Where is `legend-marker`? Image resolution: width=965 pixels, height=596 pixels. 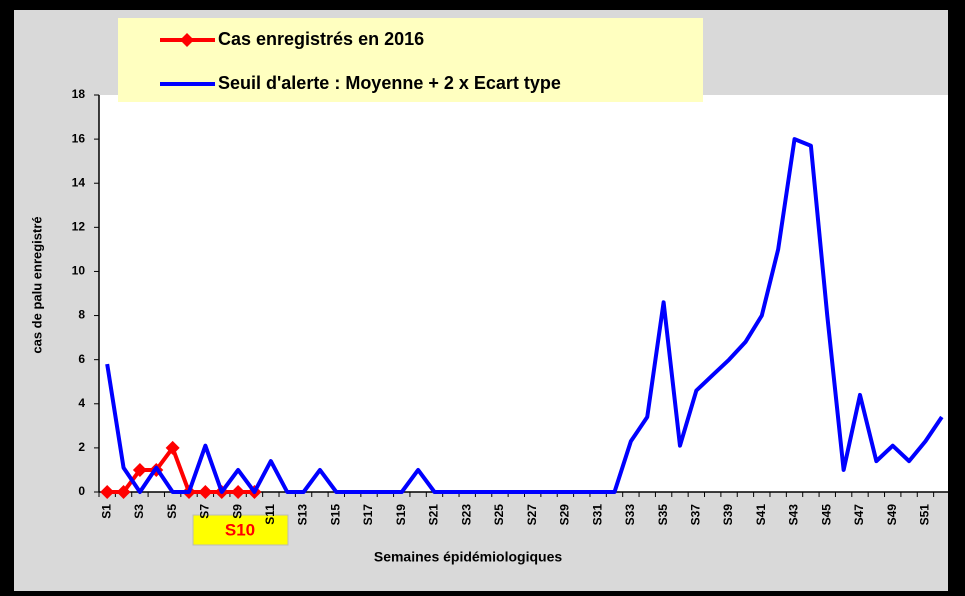
legend-marker is located at coordinates (187, 40).